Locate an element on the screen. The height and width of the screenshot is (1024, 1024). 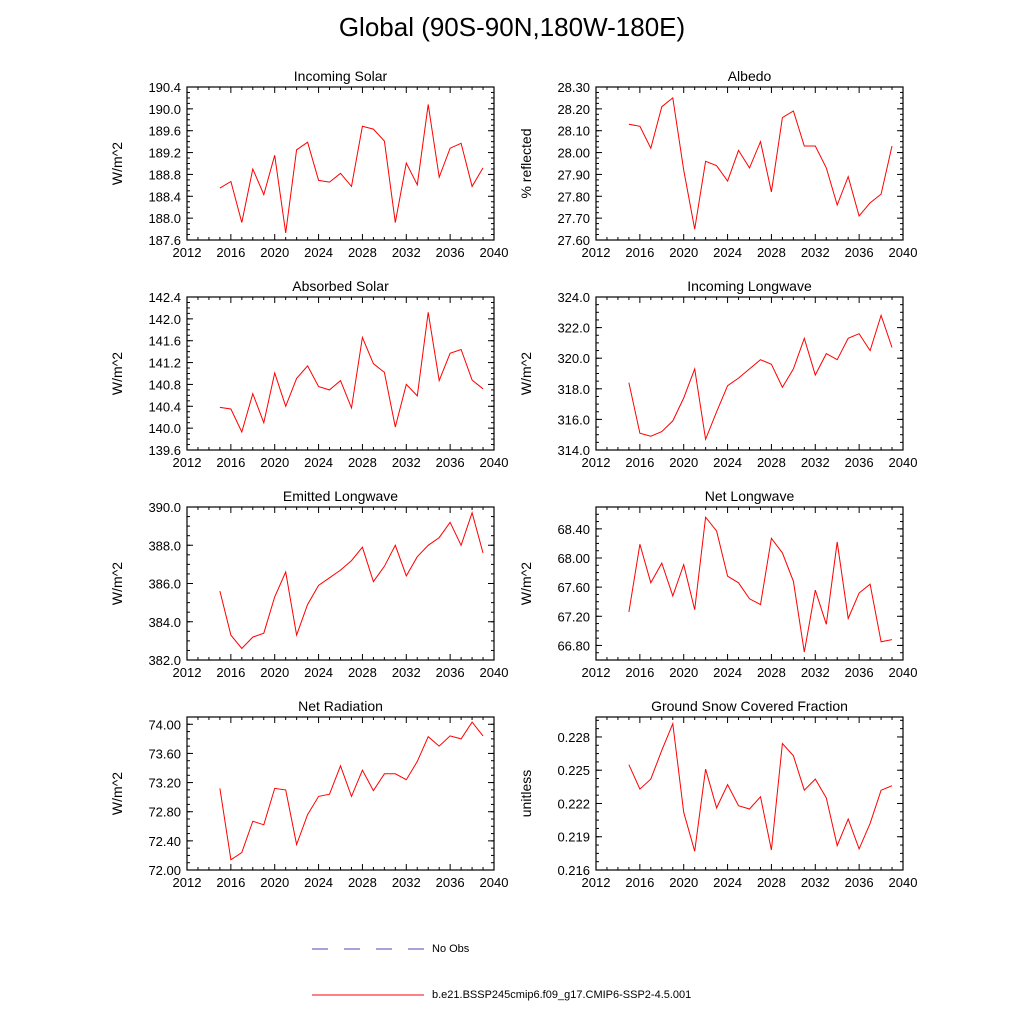
y-axis-label: unitless is located at coordinates (526, 793).